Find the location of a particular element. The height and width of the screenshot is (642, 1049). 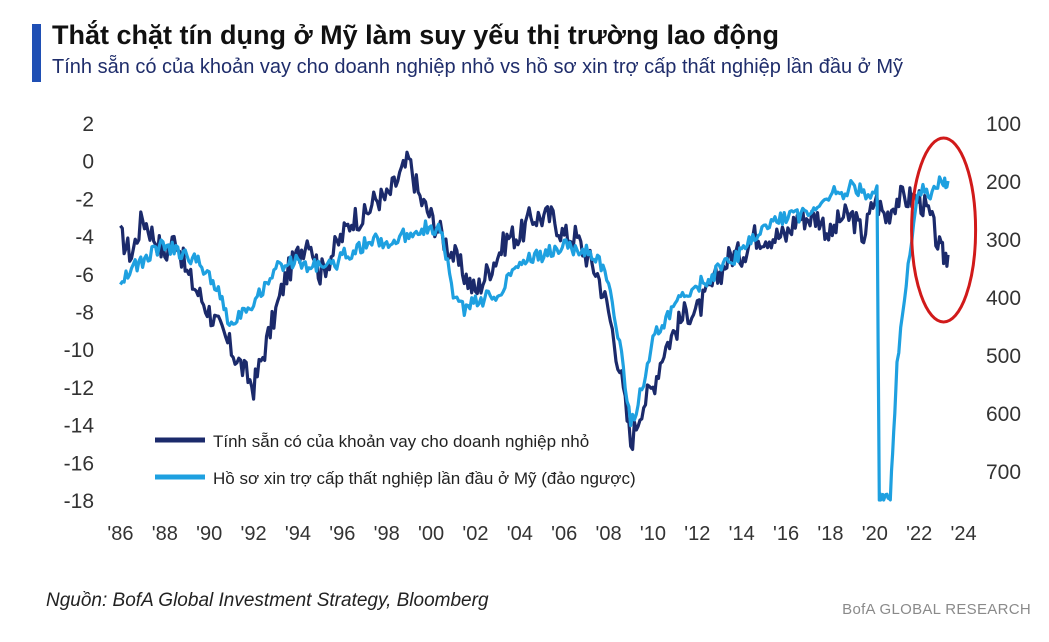

x-tick-label: '92 is located at coordinates (254, 534).